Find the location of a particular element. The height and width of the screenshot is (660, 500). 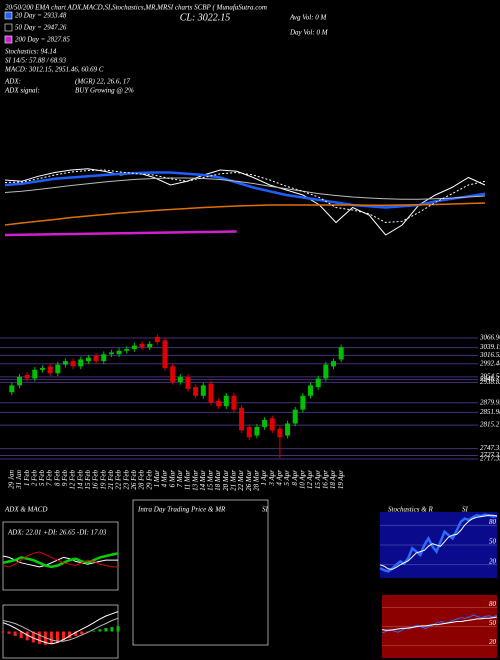

x-tick-label: 16 Apr is located at coordinates (325, 479).